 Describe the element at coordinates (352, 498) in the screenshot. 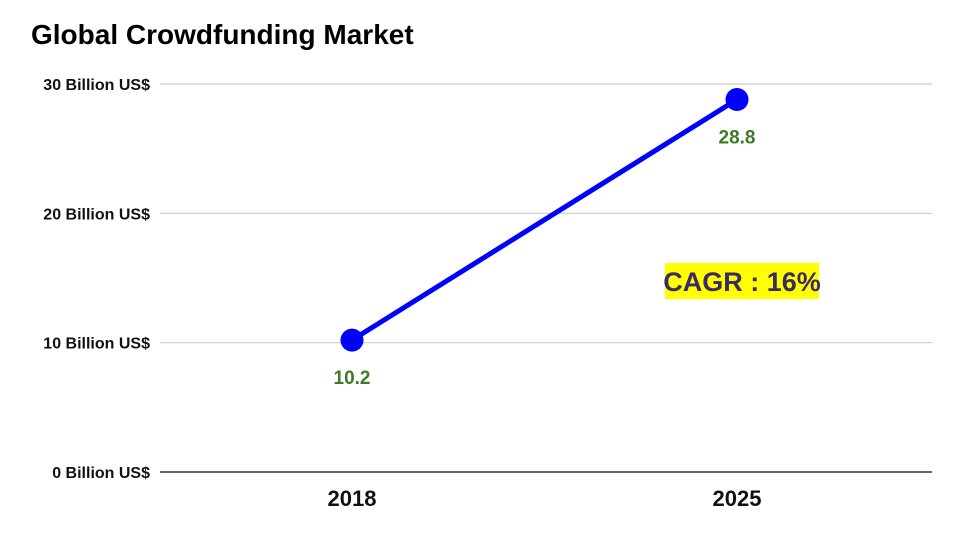

I see `x-tick-label: 2018` at that location.